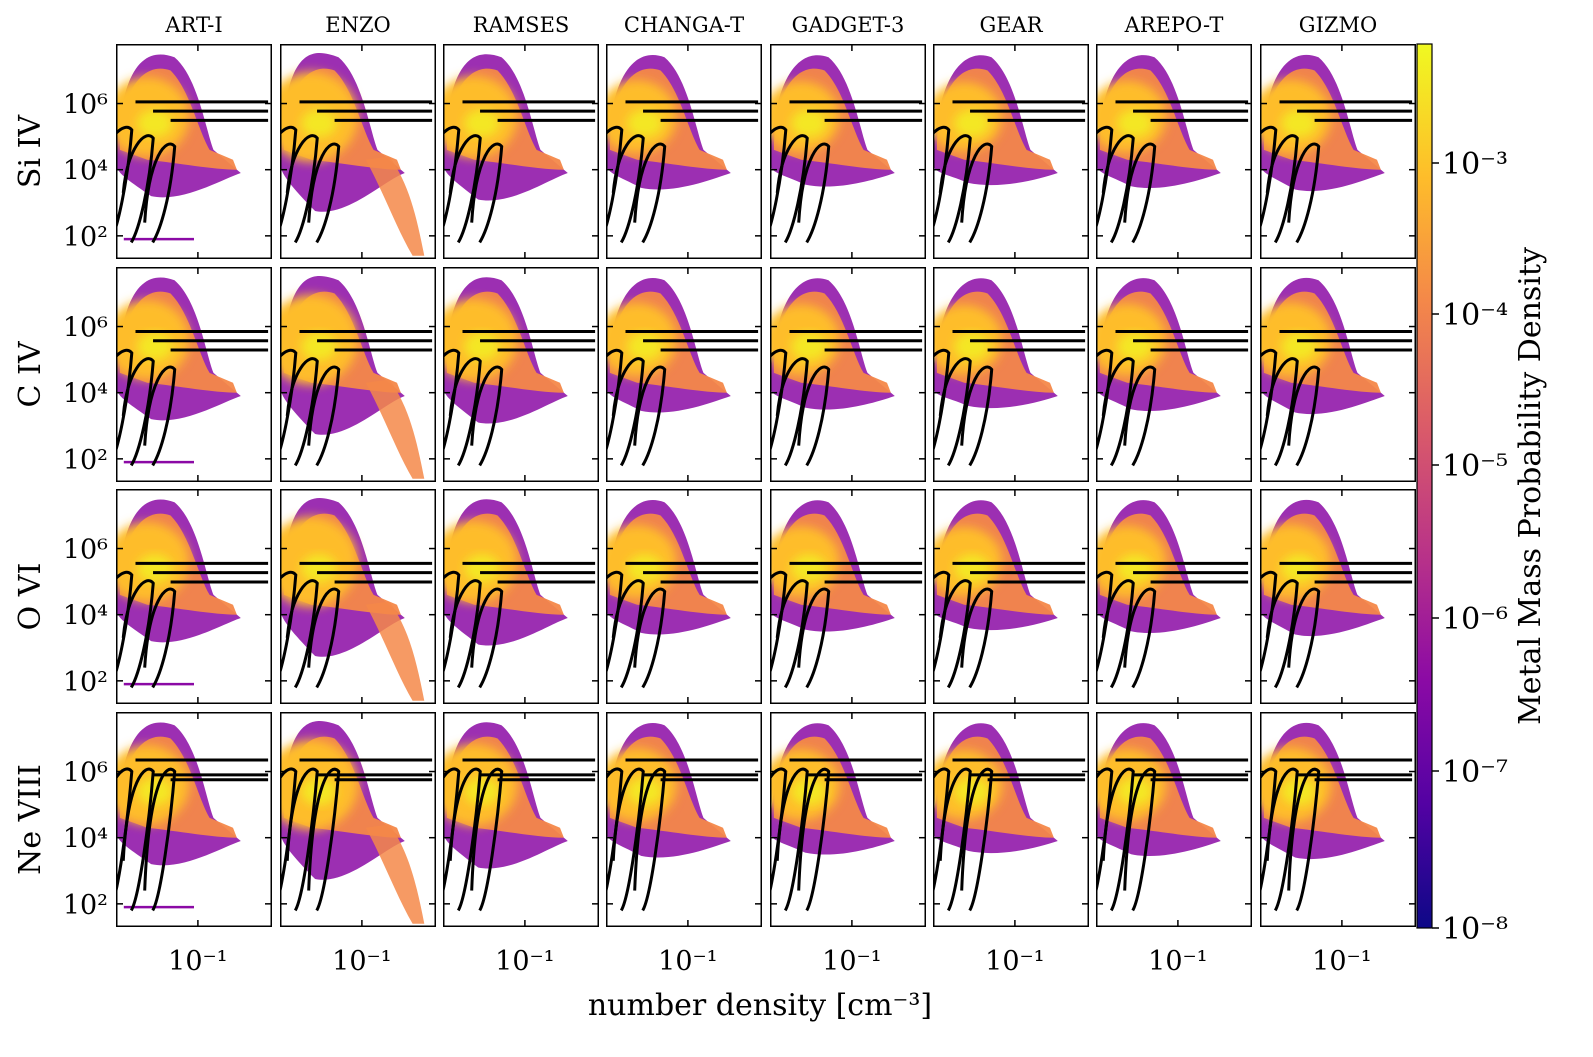 The height and width of the screenshot is (1057, 1593). What do you see at coordinates (1174, 374) in the screenshot?
I see `panel-arepo-t-c-iv` at bounding box center [1174, 374].